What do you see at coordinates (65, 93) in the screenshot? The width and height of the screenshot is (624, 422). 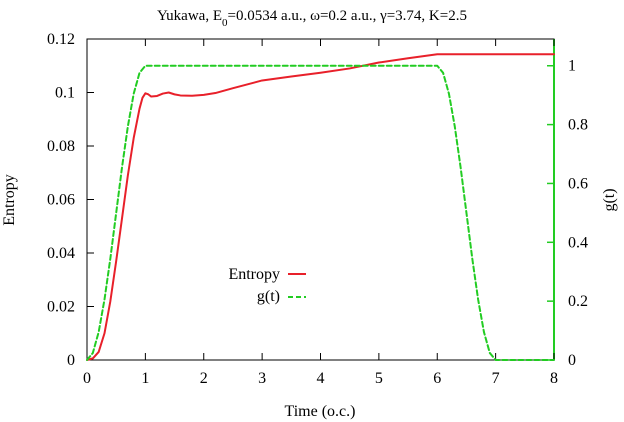 I see `y-tick-label: 0.1` at bounding box center [65, 93].